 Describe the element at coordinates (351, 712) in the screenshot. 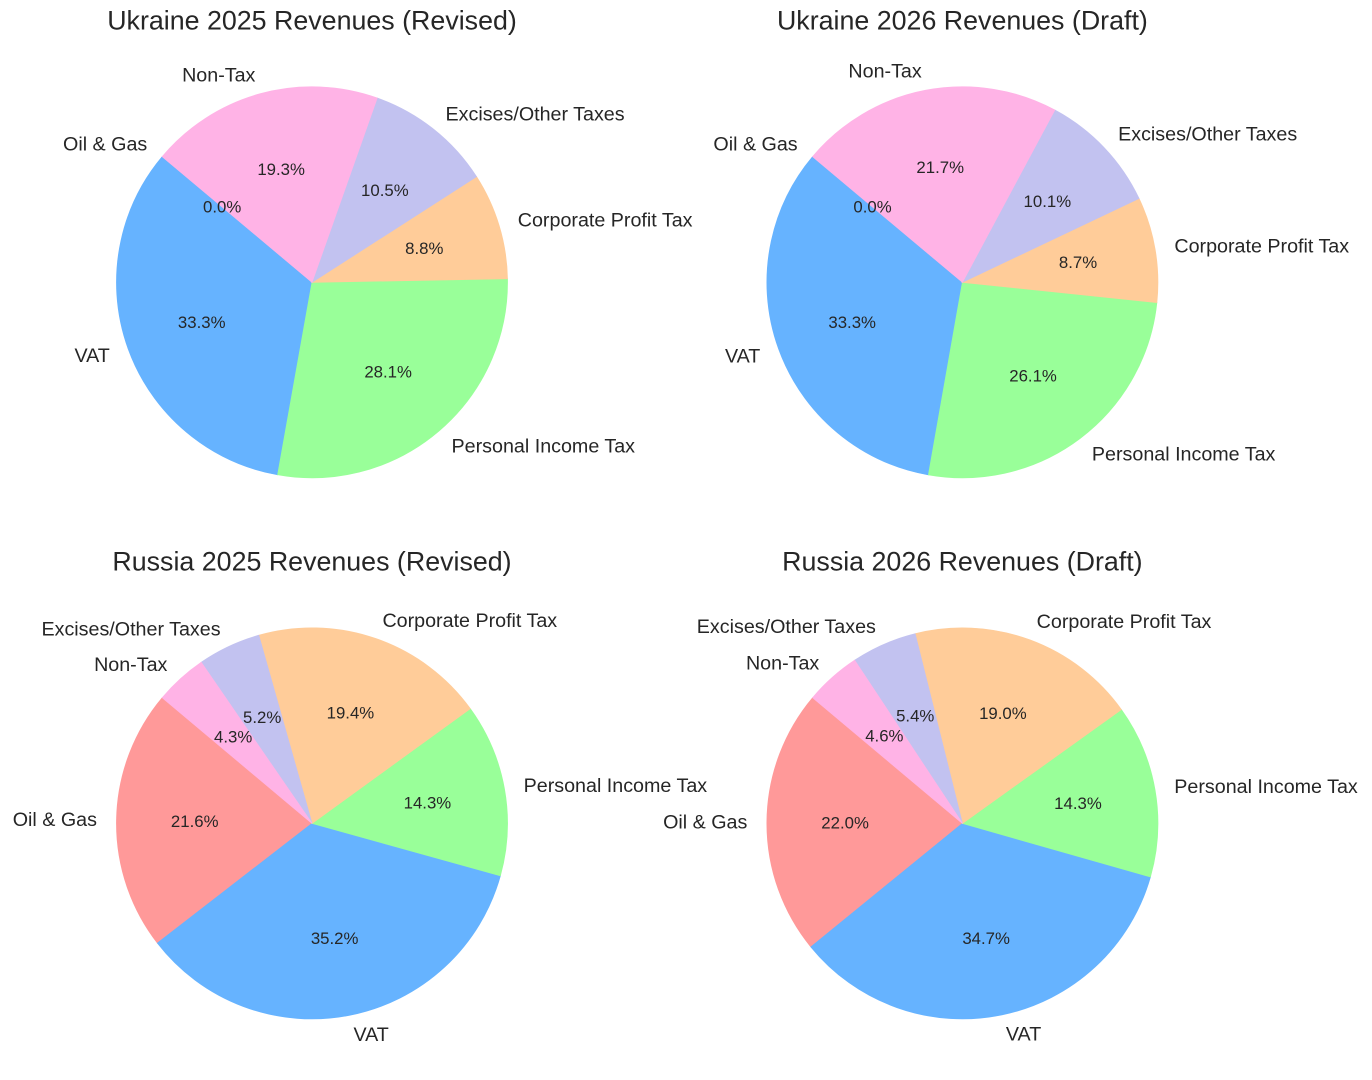

I see `svg-text: 19.4%` at that location.